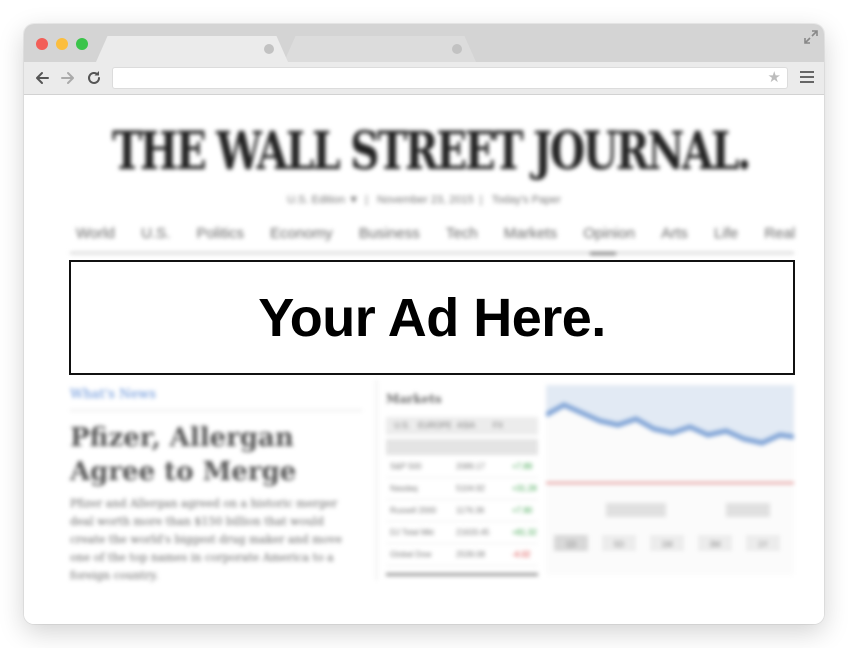 This screenshot has height=648, width=848. What do you see at coordinates (524, 532) in the screenshot?
I see `markets-row-change: +81.32` at bounding box center [524, 532].